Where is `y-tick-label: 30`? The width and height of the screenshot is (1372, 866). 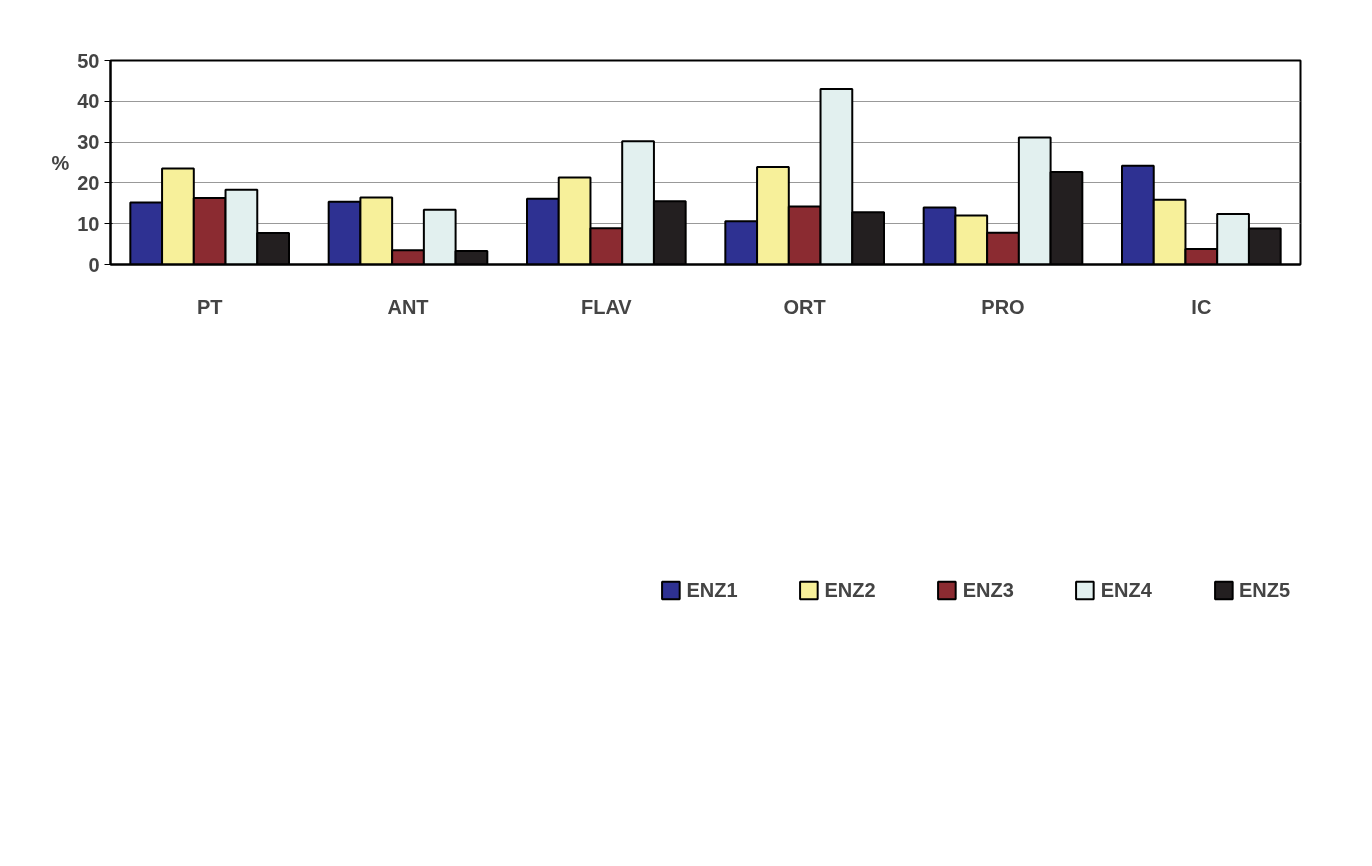
y-tick-label: 30 is located at coordinates (88, 142).